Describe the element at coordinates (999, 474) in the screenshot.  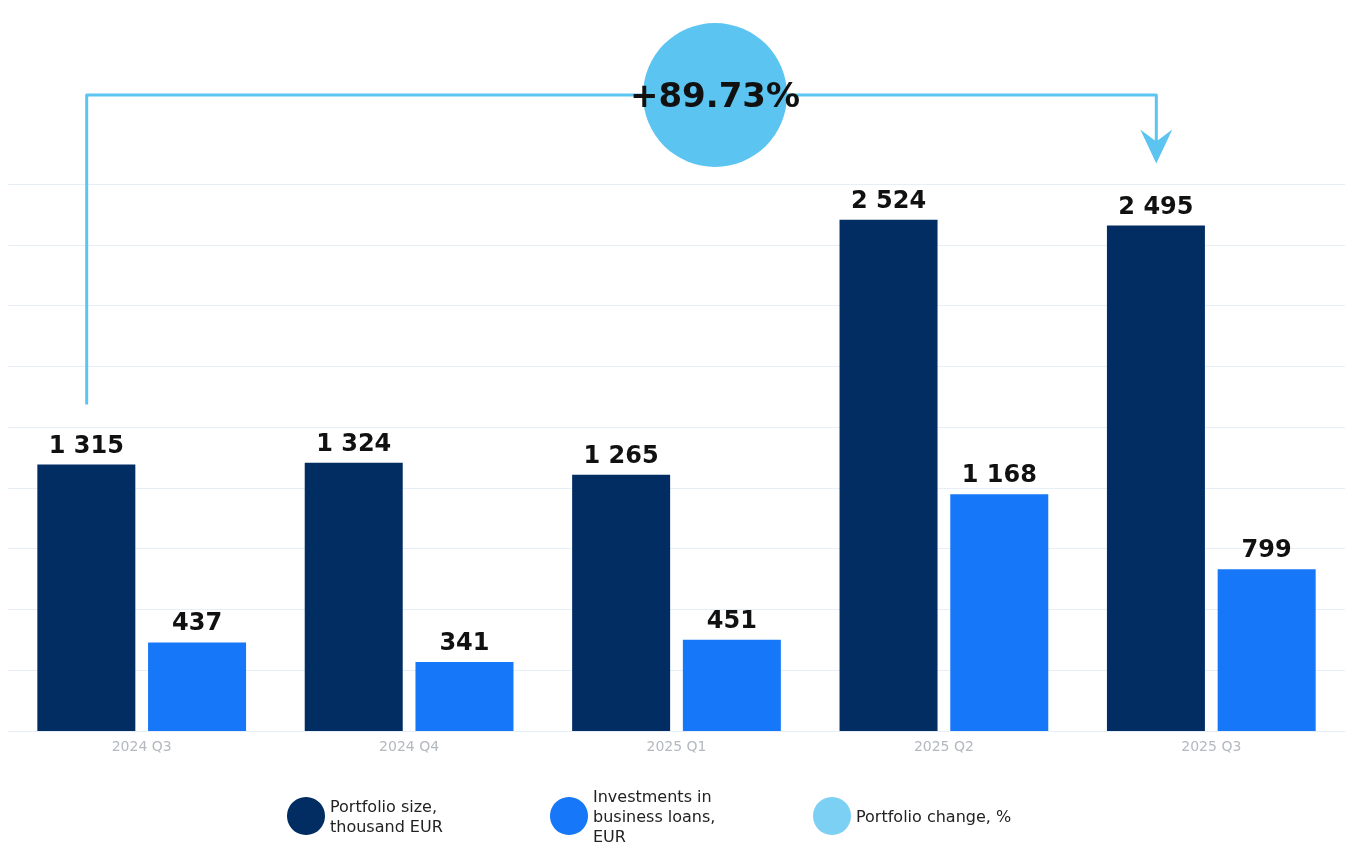
I see `data-label: 1 168` at that location.